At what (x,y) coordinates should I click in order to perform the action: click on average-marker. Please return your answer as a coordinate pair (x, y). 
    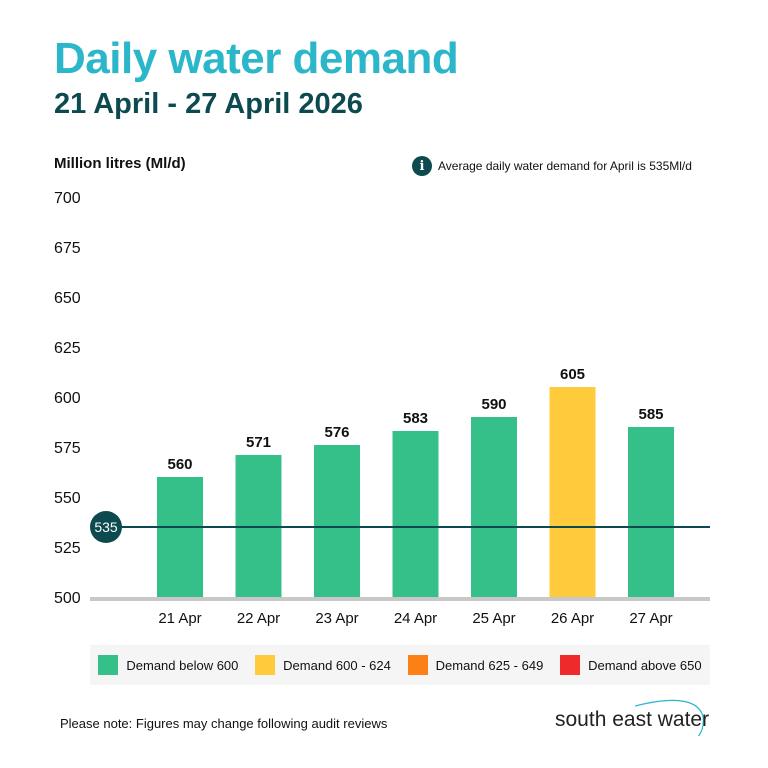
    Looking at the image, I should click on (106, 527).